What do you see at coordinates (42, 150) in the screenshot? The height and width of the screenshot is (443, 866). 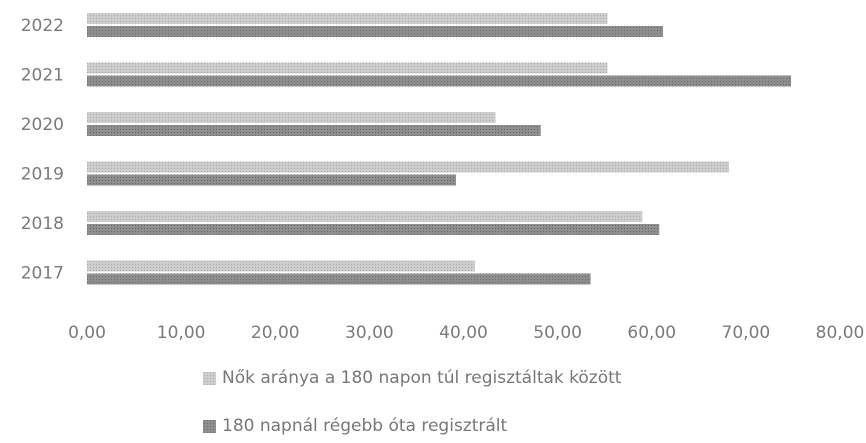 I see `y-axis-labels: 2022 2021 2020 2019 2018 2017` at bounding box center [42, 150].